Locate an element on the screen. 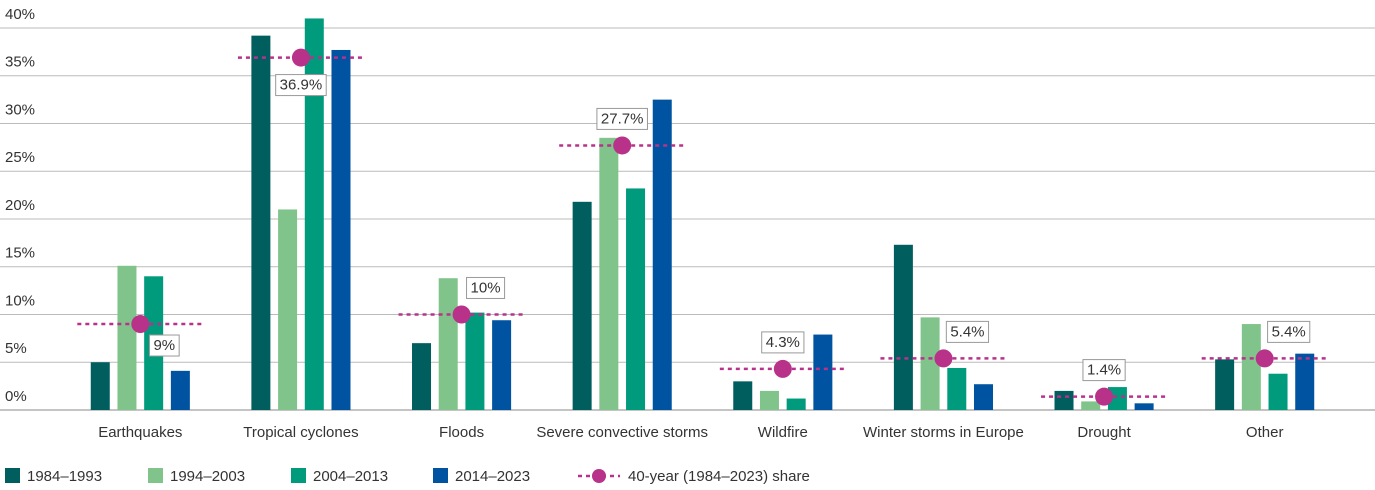  legend-share-dot is located at coordinates (599, 476).